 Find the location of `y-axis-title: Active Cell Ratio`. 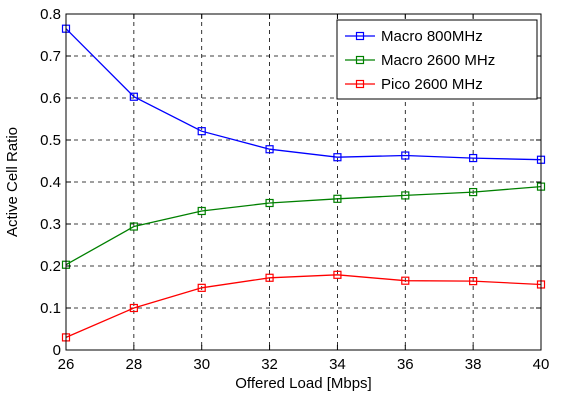

y-axis-title: Active Cell Ratio is located at coordinates (12, 182).